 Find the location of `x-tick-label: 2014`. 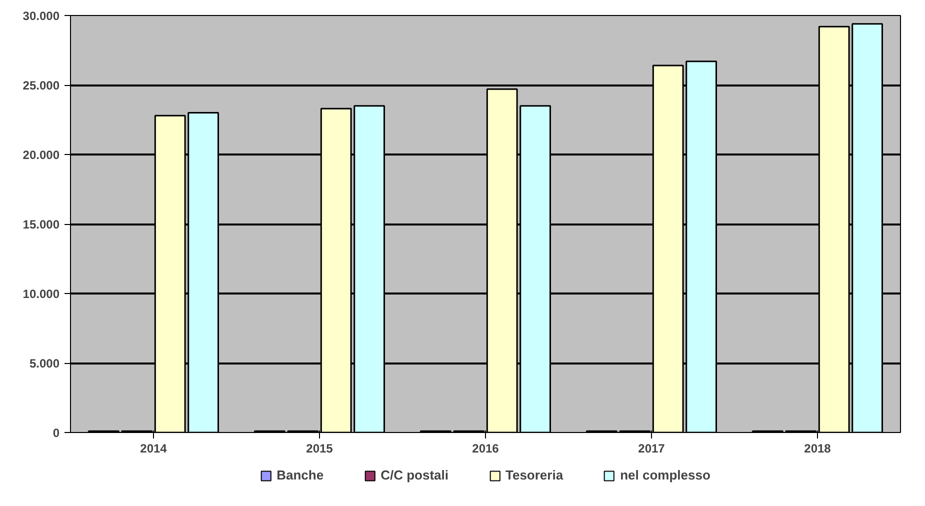

x-tick-label: 2014 is located at coordinates (154, 449).